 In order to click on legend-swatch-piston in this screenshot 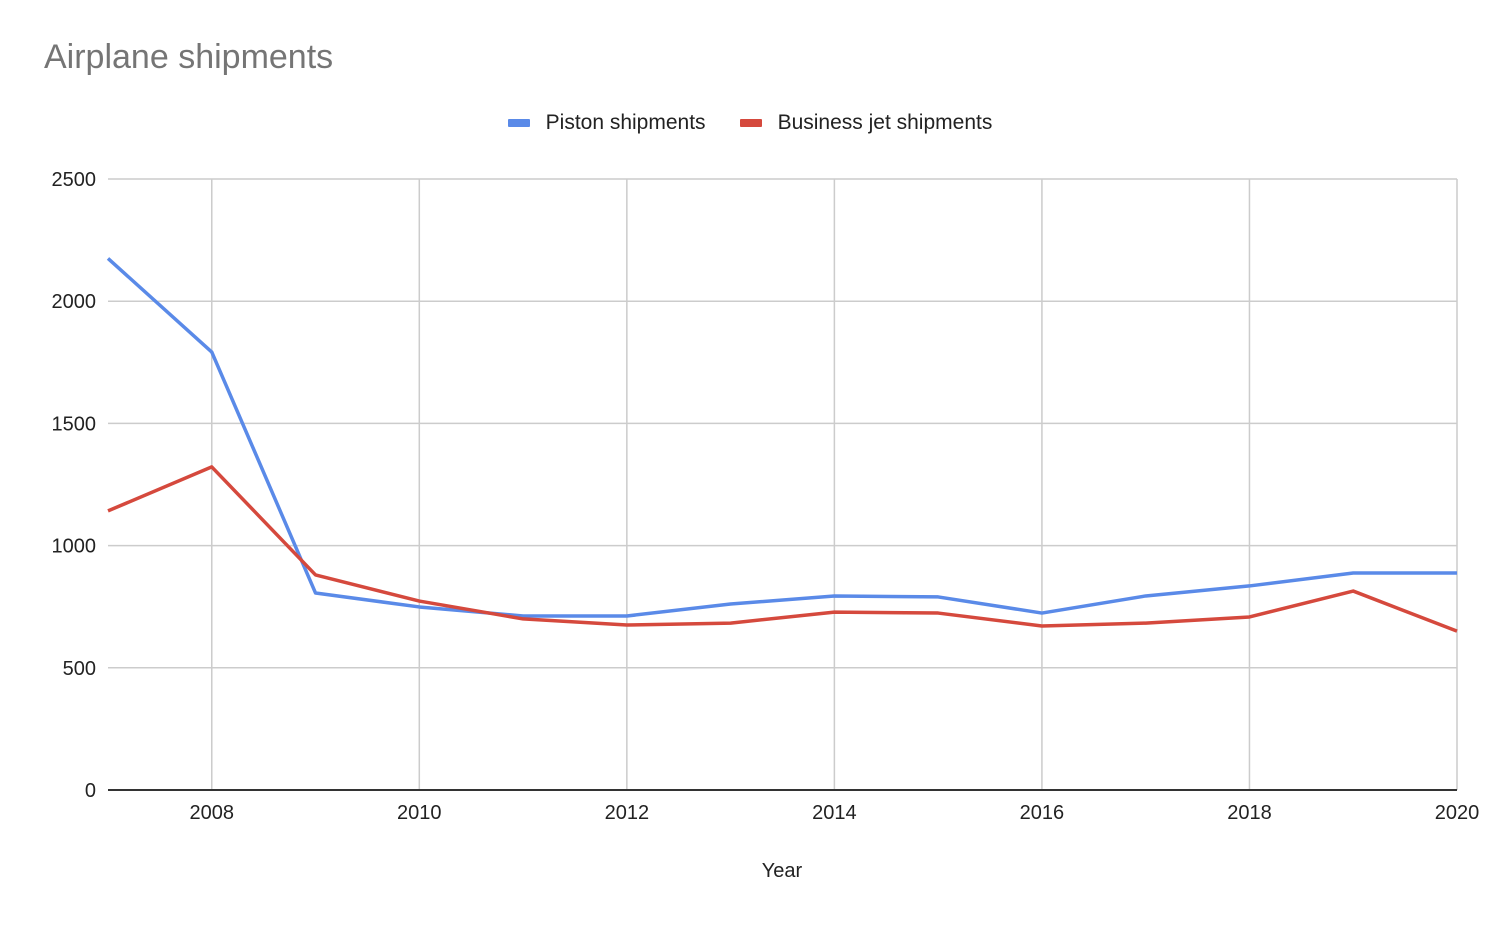, I will do `click(518, 123)`.